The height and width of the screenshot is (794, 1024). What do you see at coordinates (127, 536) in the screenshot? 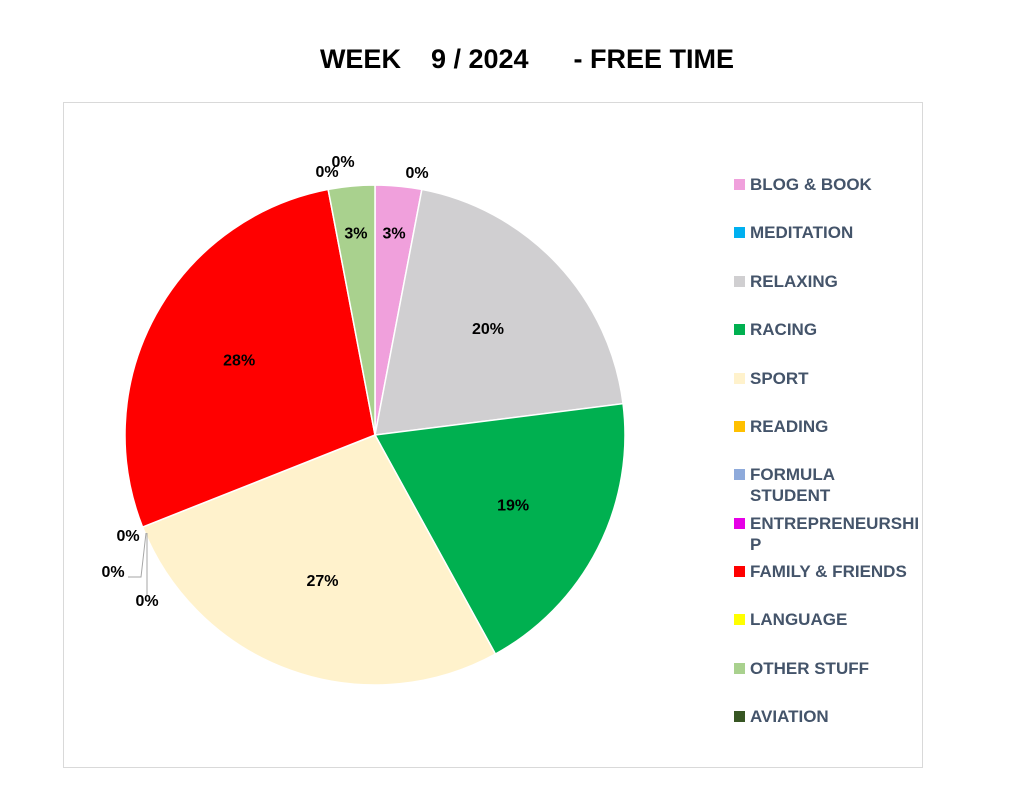
I see `data-label-reading: 0%` at bounding box center [127, 536].